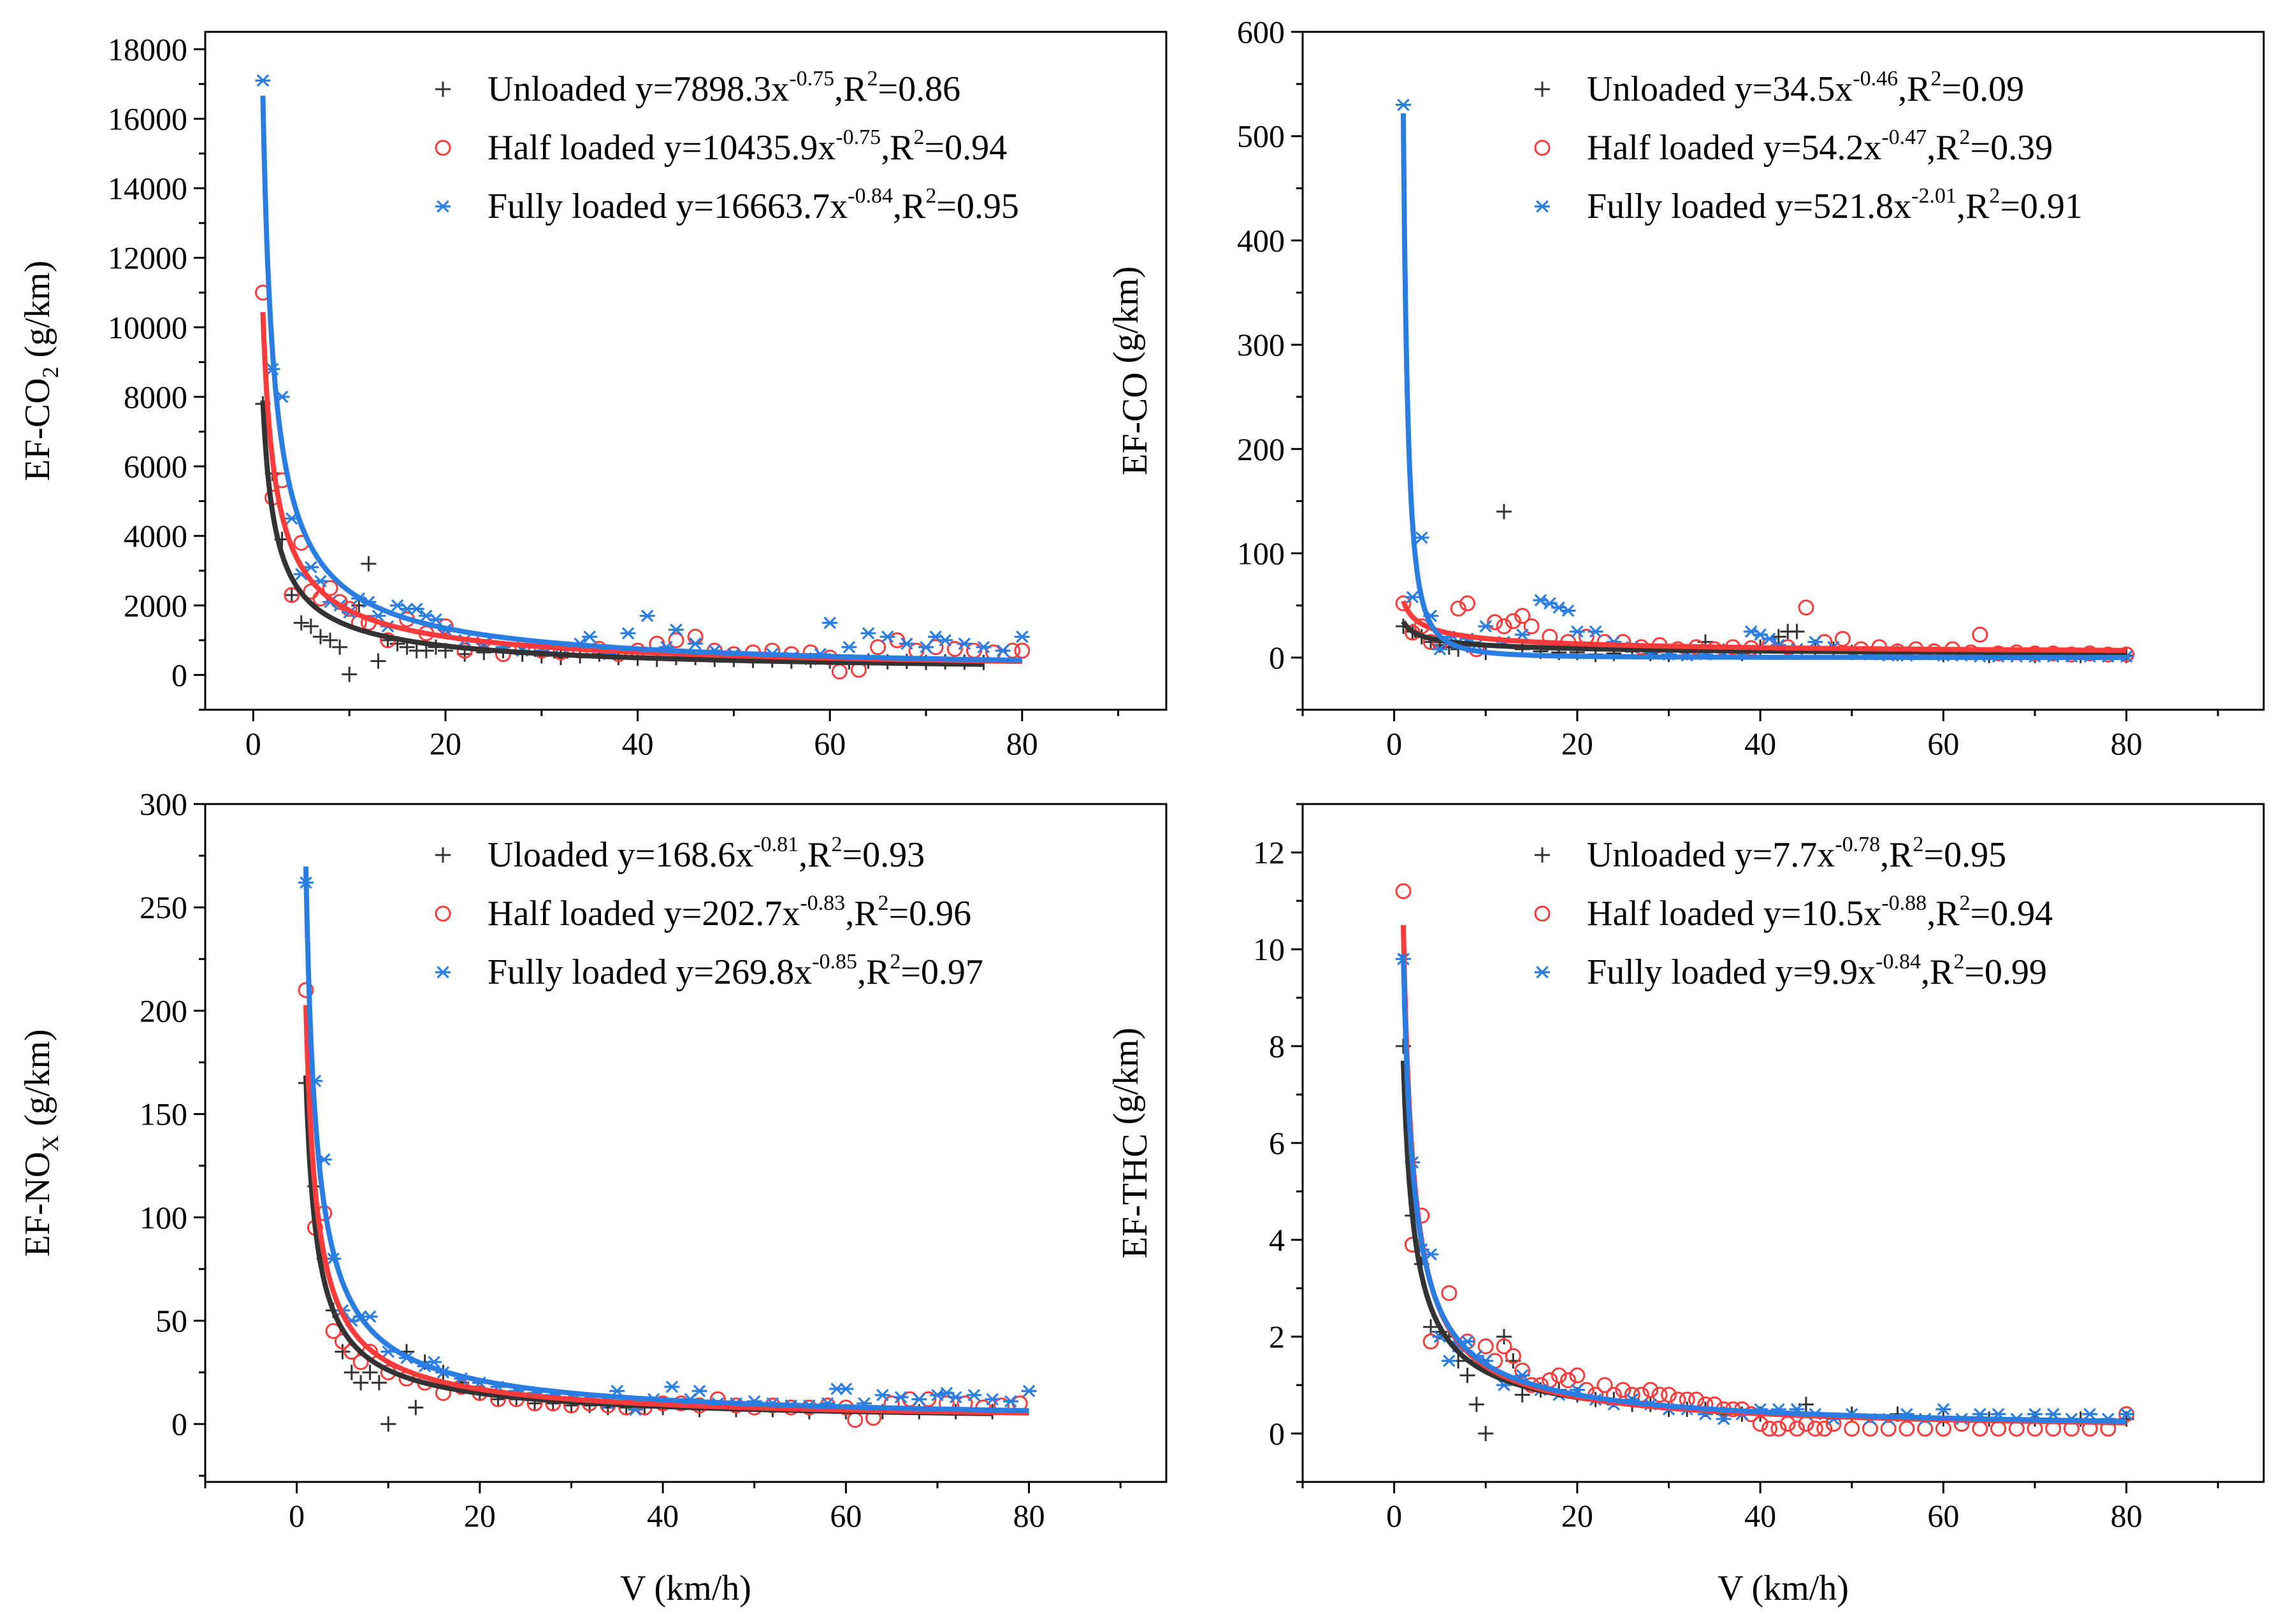 The height and width of the screenshot is (1624, 2286). What do you see at coordinates (823, 903) in the screenshot?
I see `nox-legend-text-part: -0.83` at bounding box center [823, 903].